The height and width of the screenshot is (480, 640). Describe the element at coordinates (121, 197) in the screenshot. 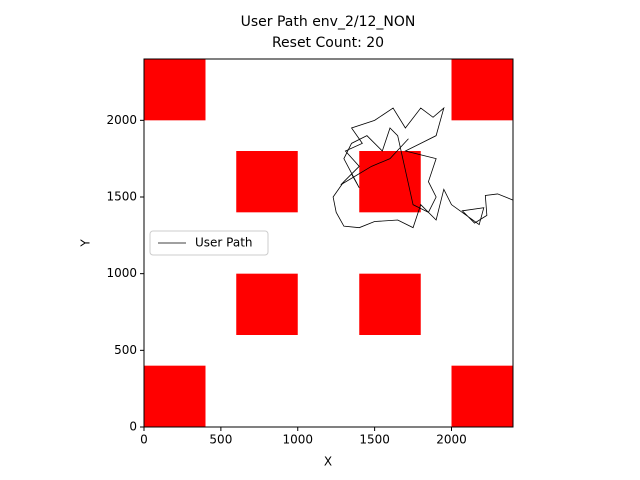

I see `y-tick-label: 1500` at that location.